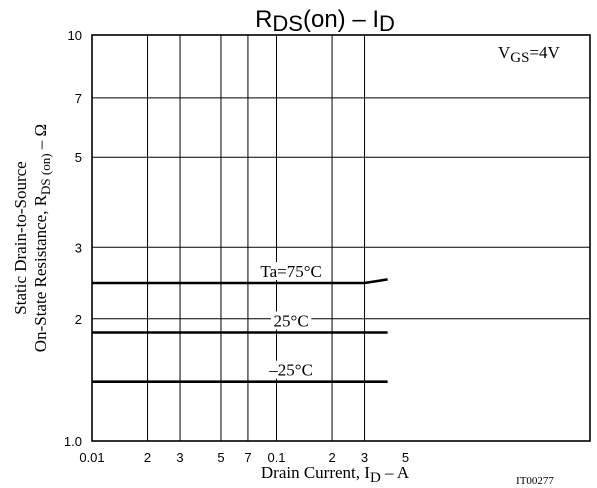  What do you see at coordinates (276, 457) in the screenshot?
I see `x-tick-label: 0.1` at bounding box center [276, 457].